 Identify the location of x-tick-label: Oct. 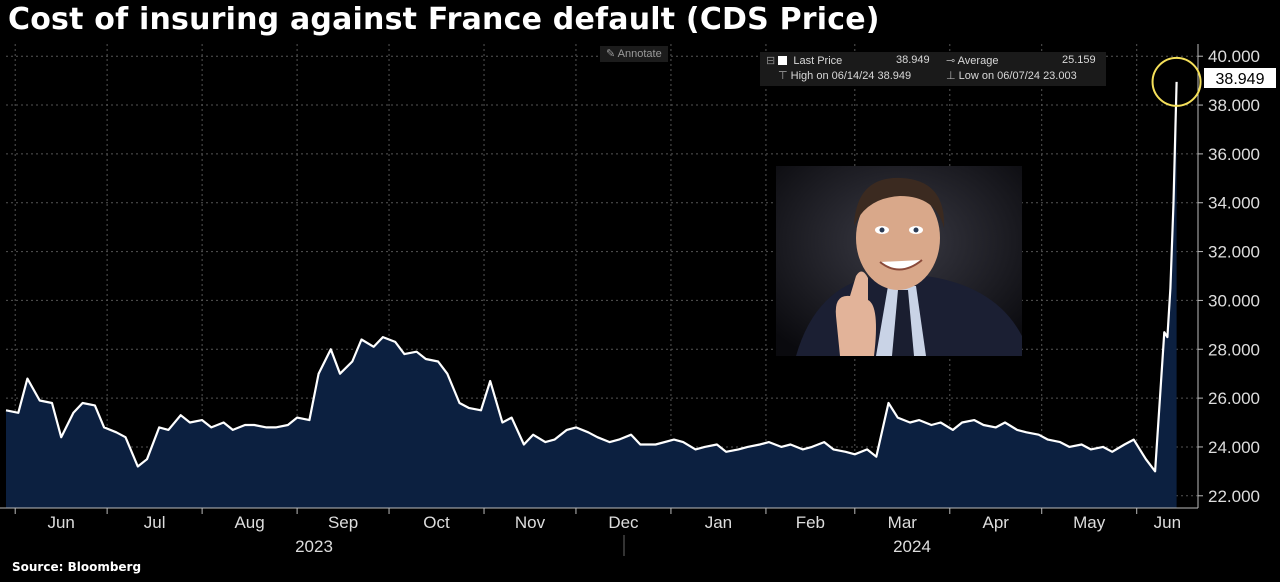
(436, 522).